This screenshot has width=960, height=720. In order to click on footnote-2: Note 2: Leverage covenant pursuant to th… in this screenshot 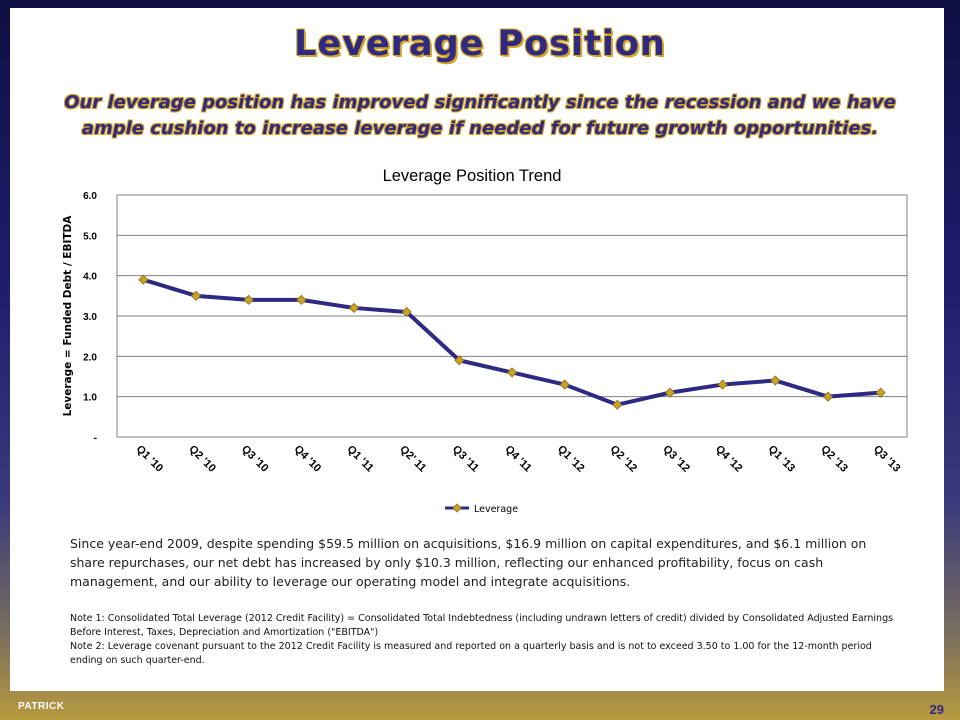, I will do `click(471, 653)`.